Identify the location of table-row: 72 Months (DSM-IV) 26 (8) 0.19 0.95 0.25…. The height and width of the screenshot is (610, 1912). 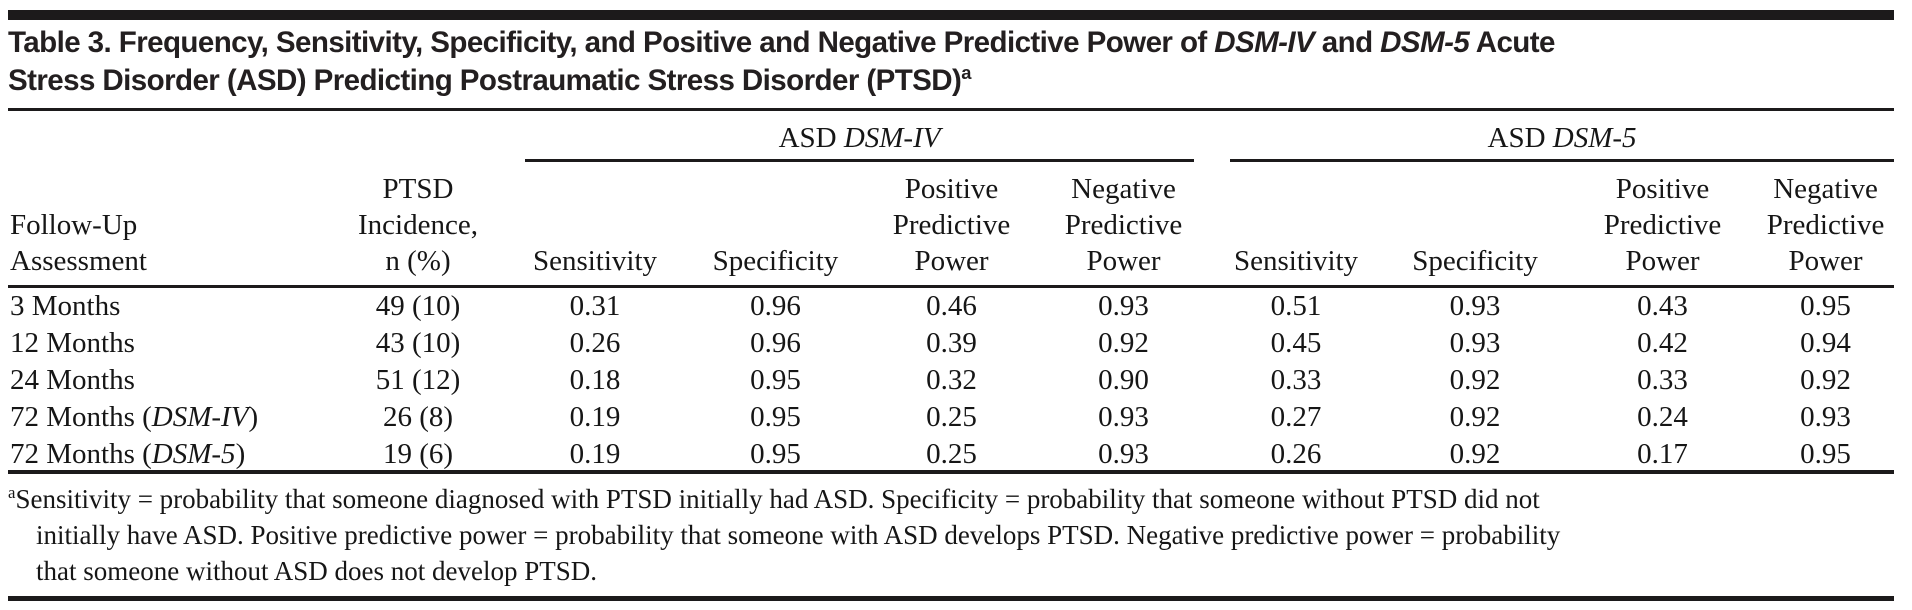
(951, 417).